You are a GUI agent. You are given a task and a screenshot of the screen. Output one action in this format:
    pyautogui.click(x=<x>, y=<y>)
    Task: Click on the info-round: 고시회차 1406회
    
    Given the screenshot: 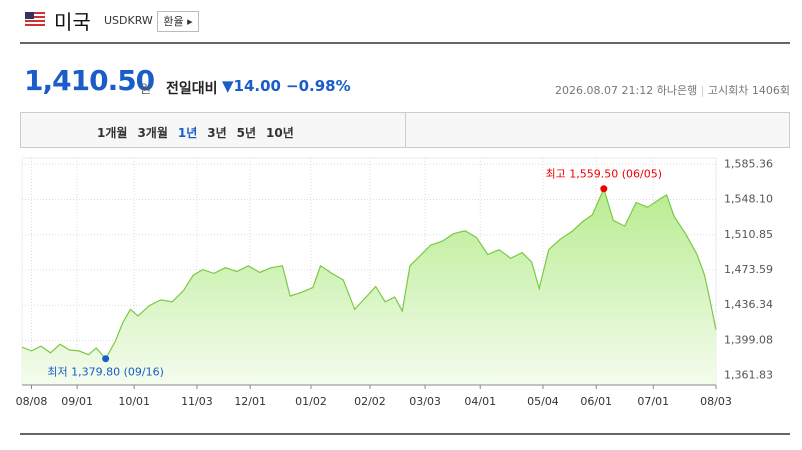 What is the action you would take?
    pyautogui.click(x=748, y=90)
    